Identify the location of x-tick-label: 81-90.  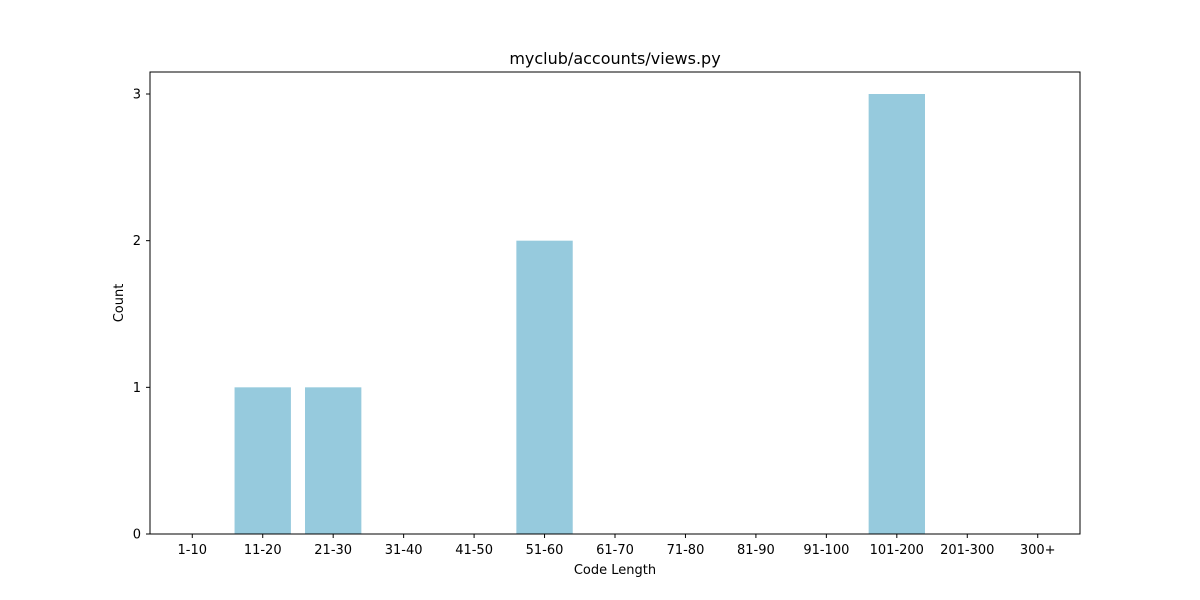
(756, 550).